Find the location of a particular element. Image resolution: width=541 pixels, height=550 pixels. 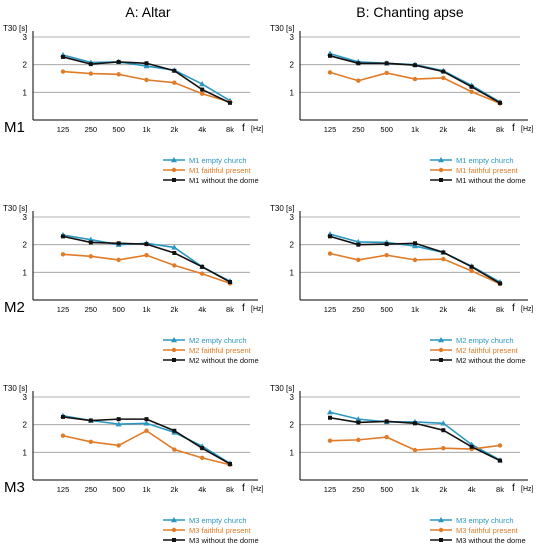

legend-entry: M1 without the dome is located at coordinates (478, 180).